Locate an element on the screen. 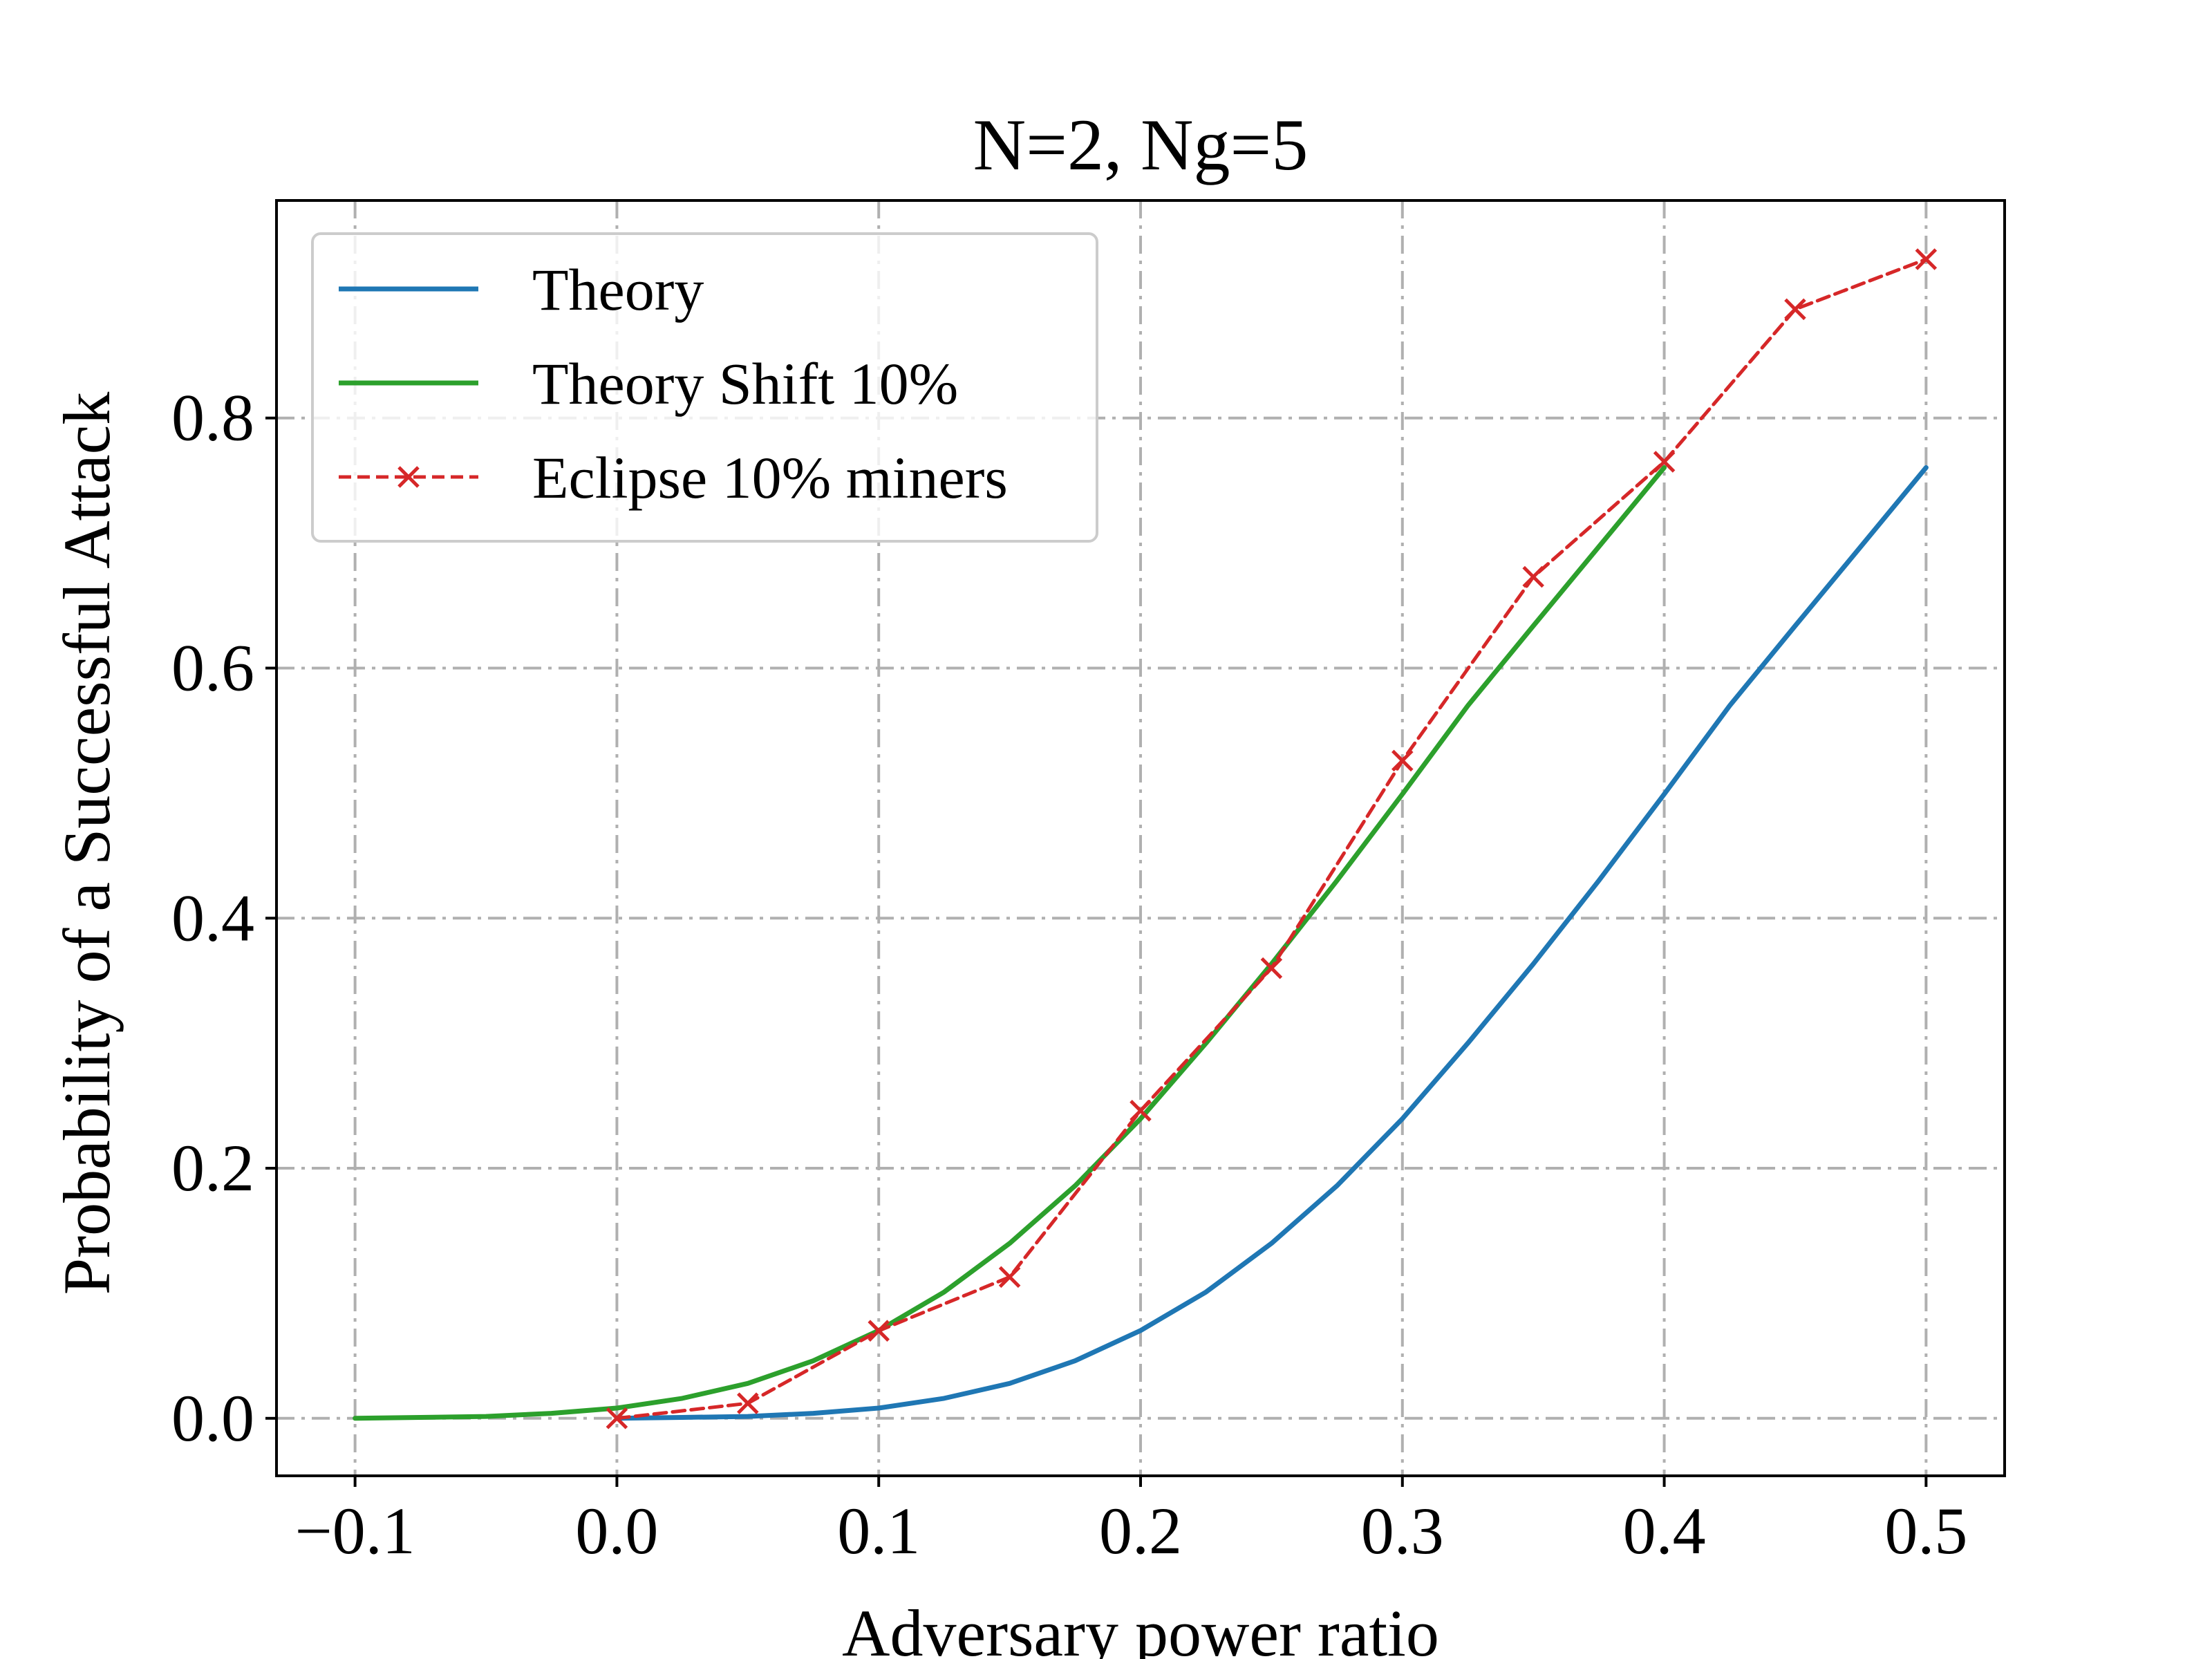  legend-label-series-theory: Theory is located at coordinates (618, 289).